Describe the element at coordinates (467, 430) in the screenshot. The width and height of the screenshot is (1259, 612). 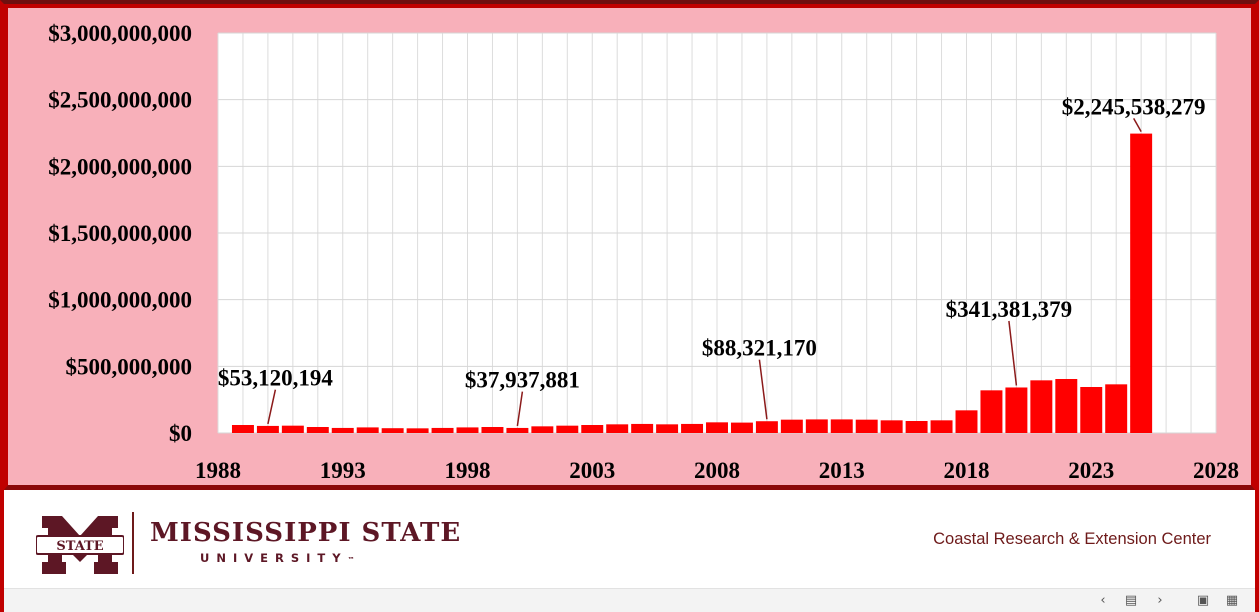
I see `bar-1998` at that location.